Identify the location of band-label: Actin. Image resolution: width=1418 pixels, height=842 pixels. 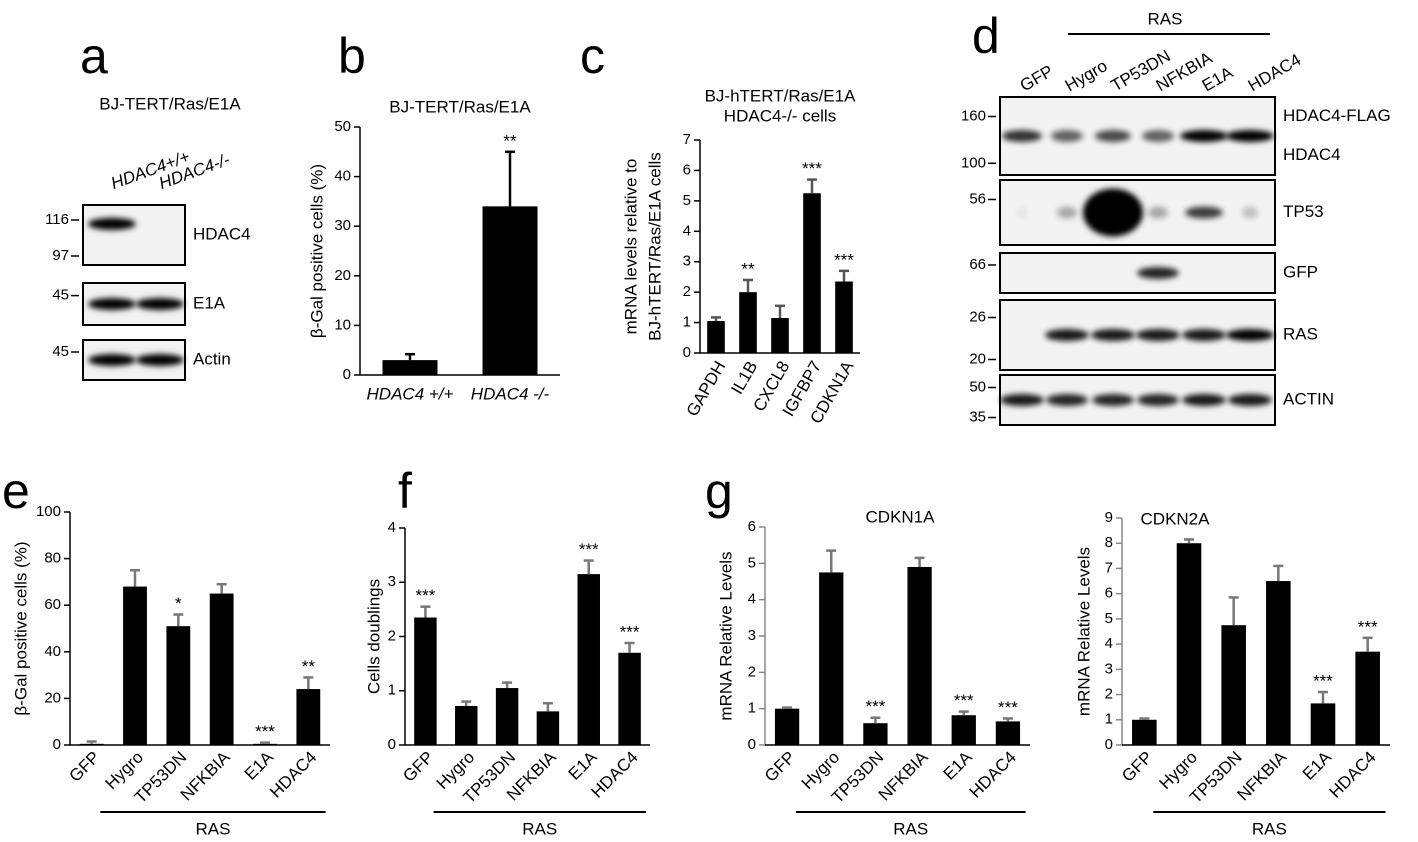
(212, 358).